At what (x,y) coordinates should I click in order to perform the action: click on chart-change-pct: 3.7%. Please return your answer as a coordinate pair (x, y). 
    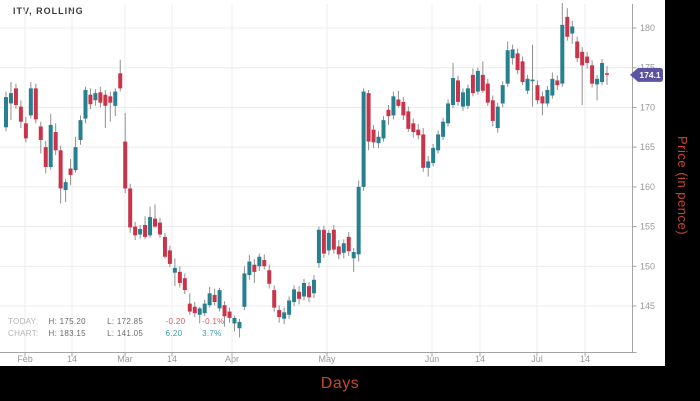
    Looking at the image, I should click on (212, 333).